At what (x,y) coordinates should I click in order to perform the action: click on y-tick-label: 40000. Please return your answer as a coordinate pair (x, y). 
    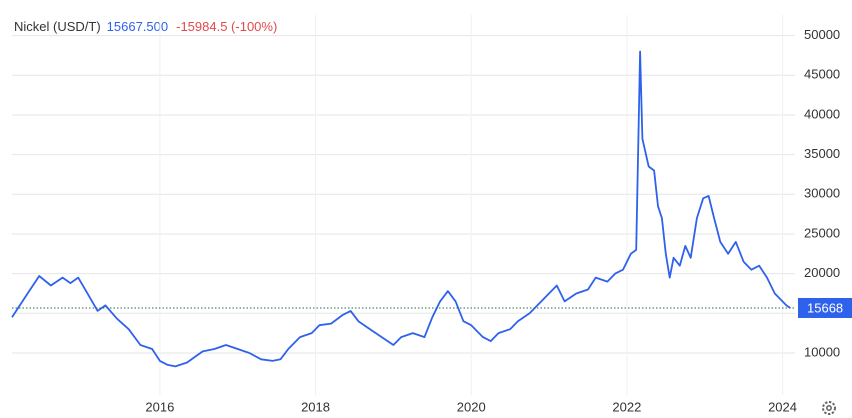
    Looking at the image, I should click on (822, 113).